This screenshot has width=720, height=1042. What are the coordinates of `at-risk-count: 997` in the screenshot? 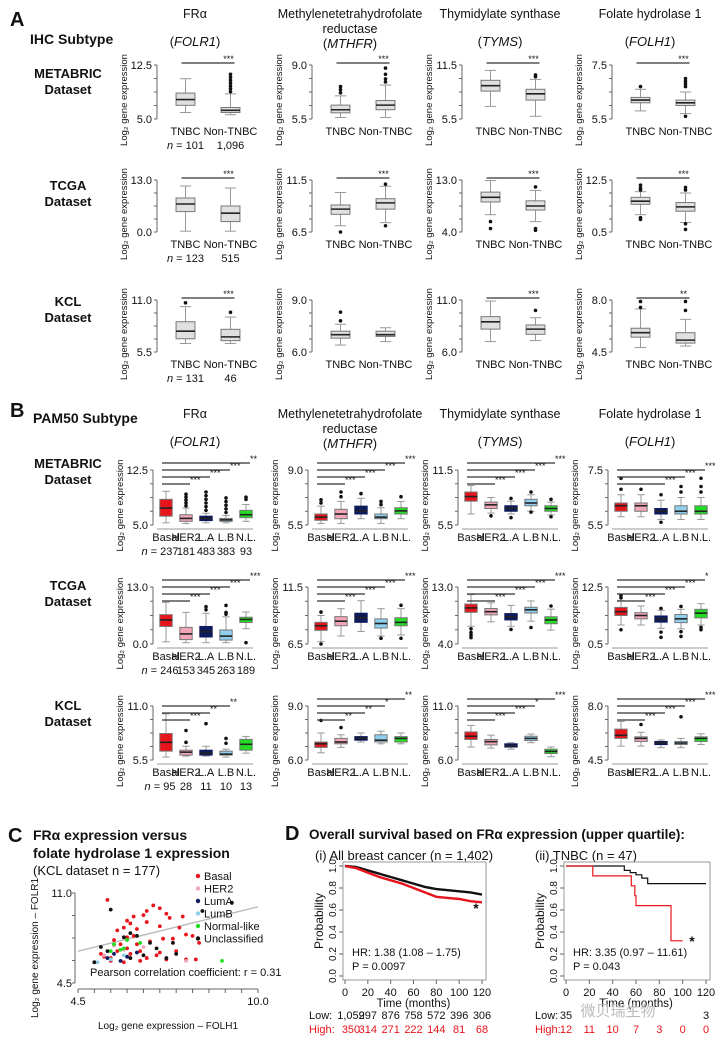 It's located at (368, 1016).